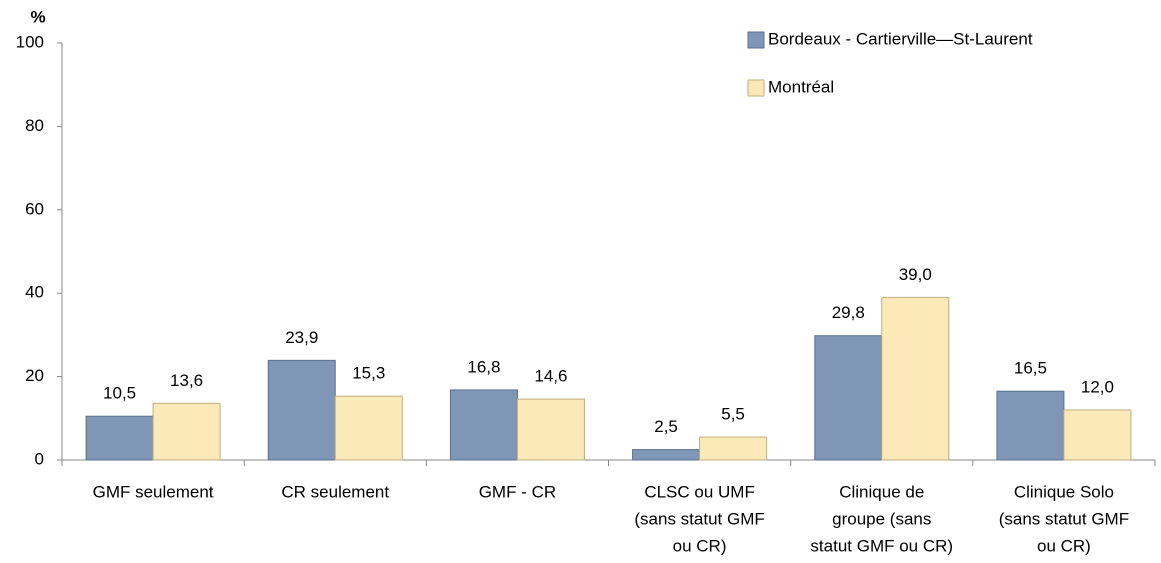 The height and width of the screenshot is (563, 1161). What do you see at coordinates (915, 274) in the screenshot?
I see `value-label: 39,0` at bounding box center [915, 274].